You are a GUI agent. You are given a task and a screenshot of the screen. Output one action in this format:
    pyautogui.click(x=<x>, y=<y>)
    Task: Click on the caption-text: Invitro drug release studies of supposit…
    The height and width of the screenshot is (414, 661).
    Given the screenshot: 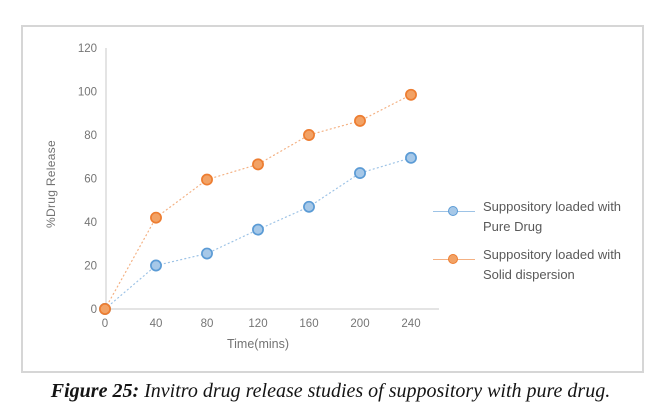 What is the action you would take?
    pyautogui.click(x=377, y=391)
    